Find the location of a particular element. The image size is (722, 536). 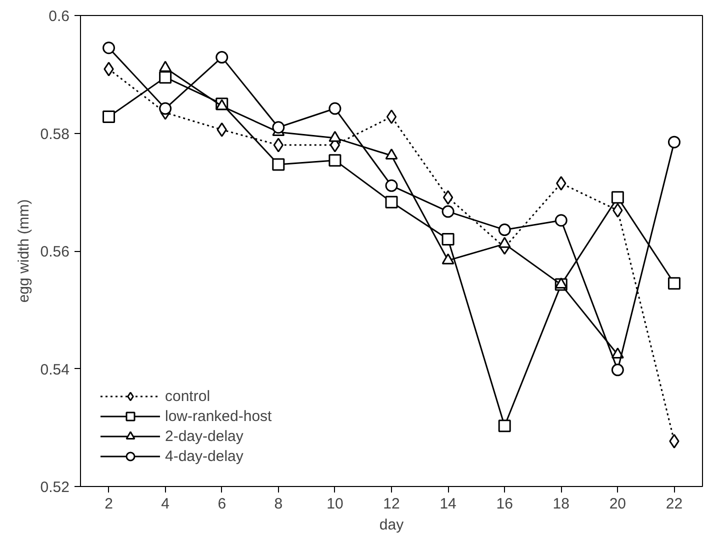

y-tick-label: 0.56 is located at coordinates (55, 252).